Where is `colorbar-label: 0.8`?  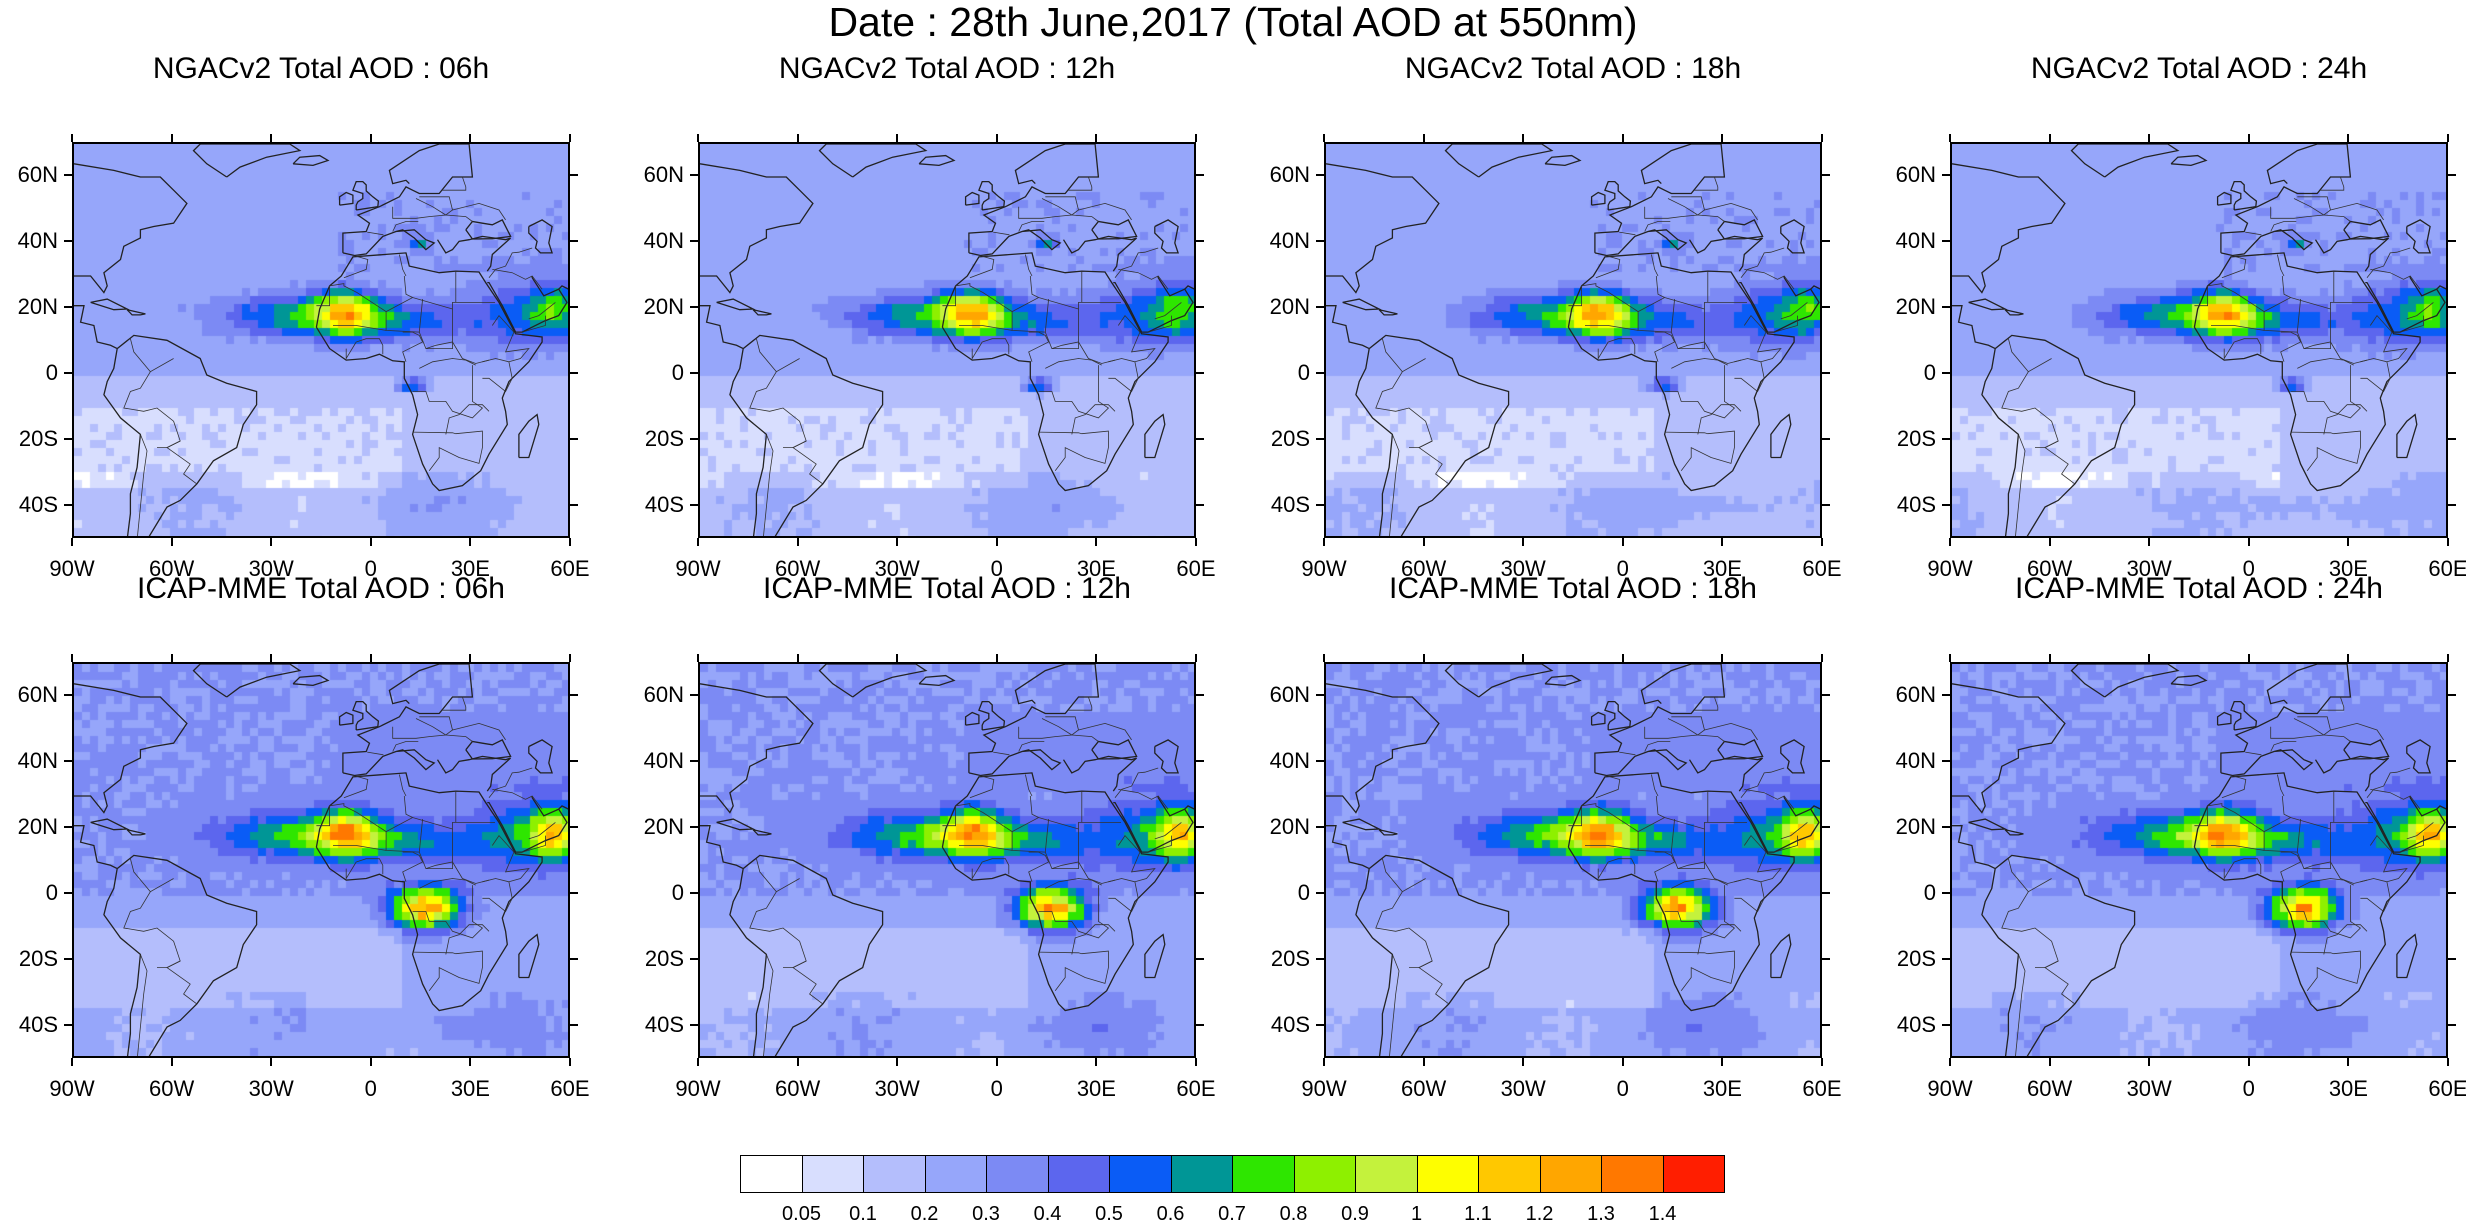
colorbar-label: 0.8 is located at coordinates (1293, 1214).